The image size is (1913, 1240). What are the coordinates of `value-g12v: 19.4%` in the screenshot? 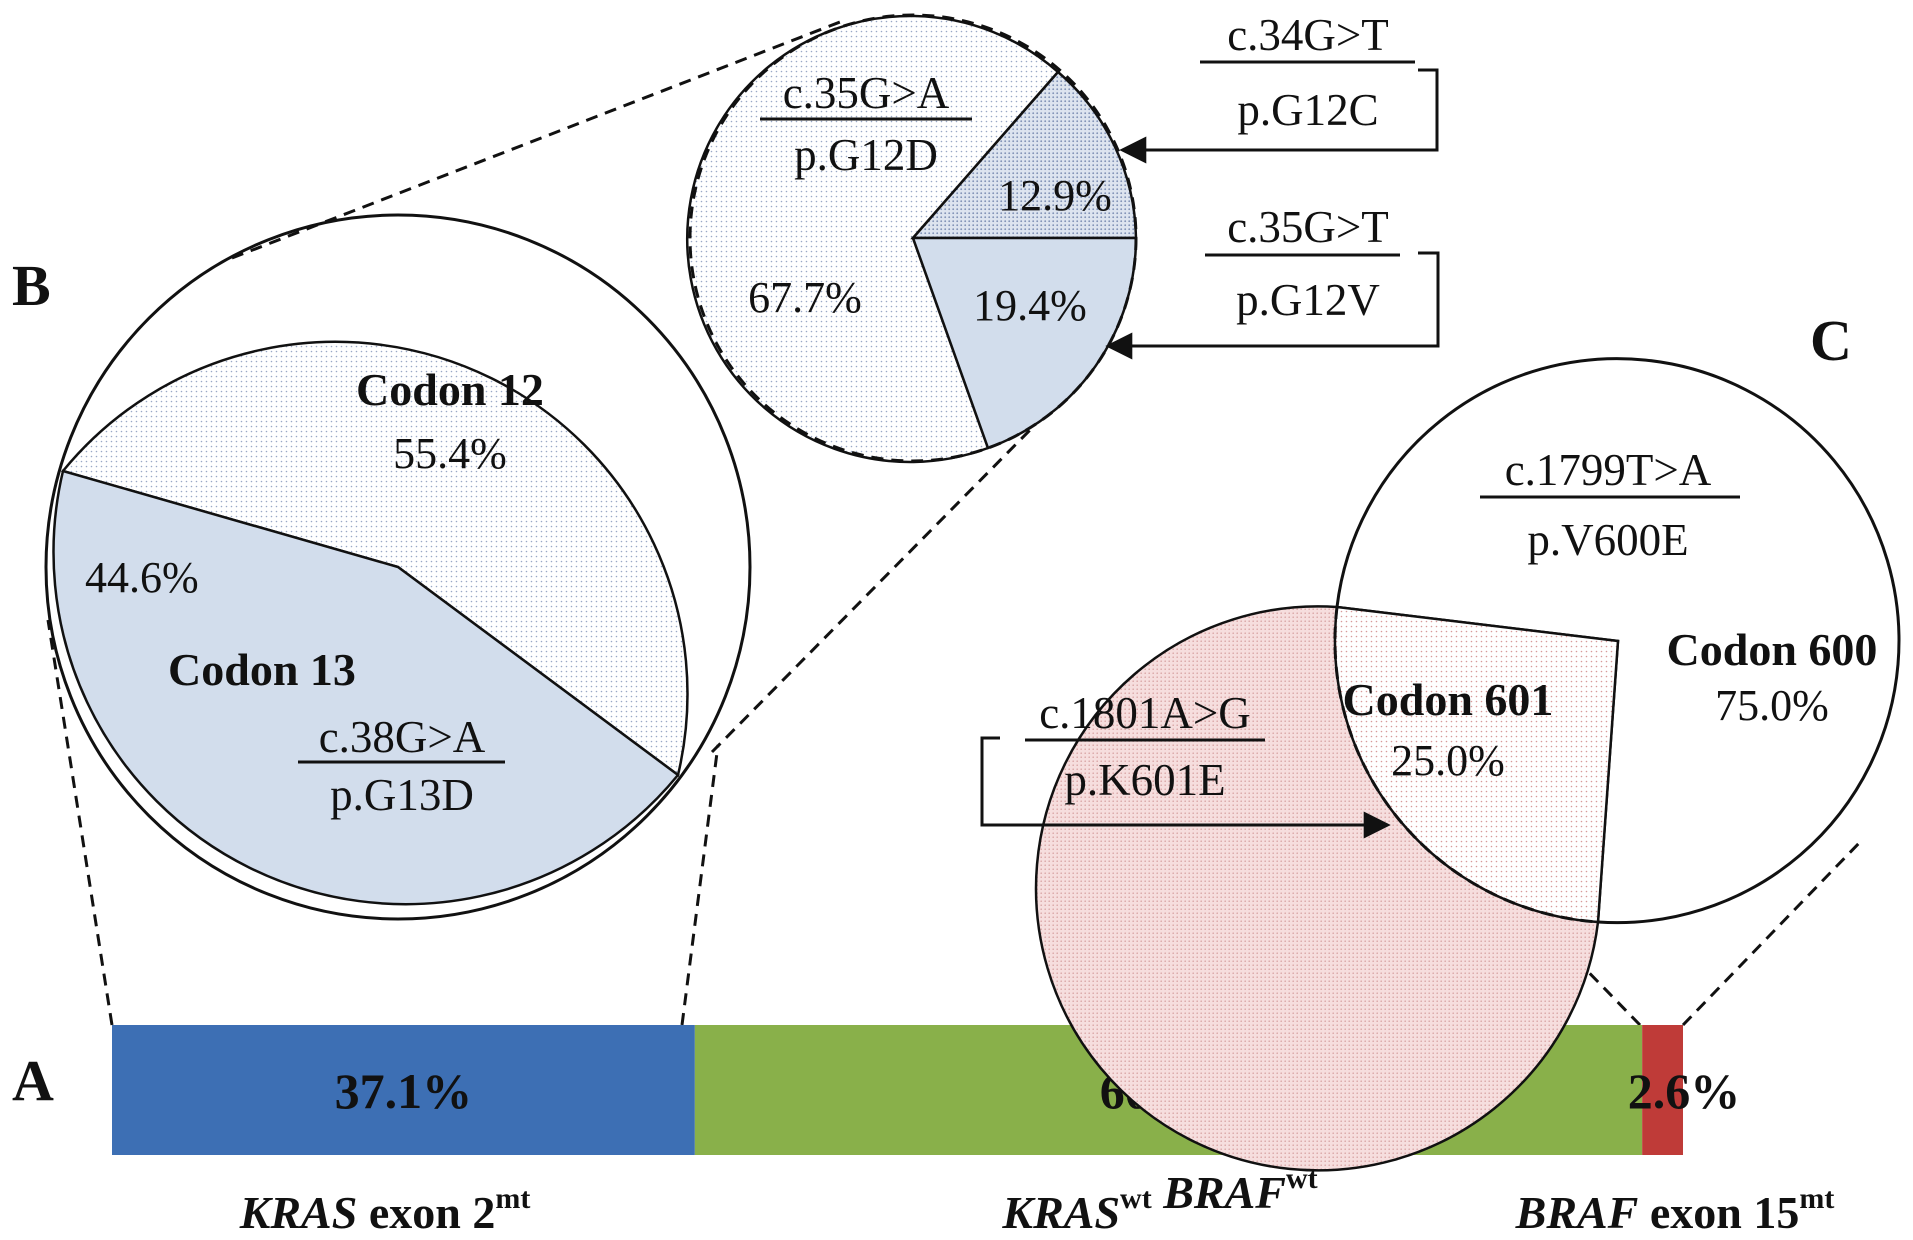 It's located at (1030, 305).